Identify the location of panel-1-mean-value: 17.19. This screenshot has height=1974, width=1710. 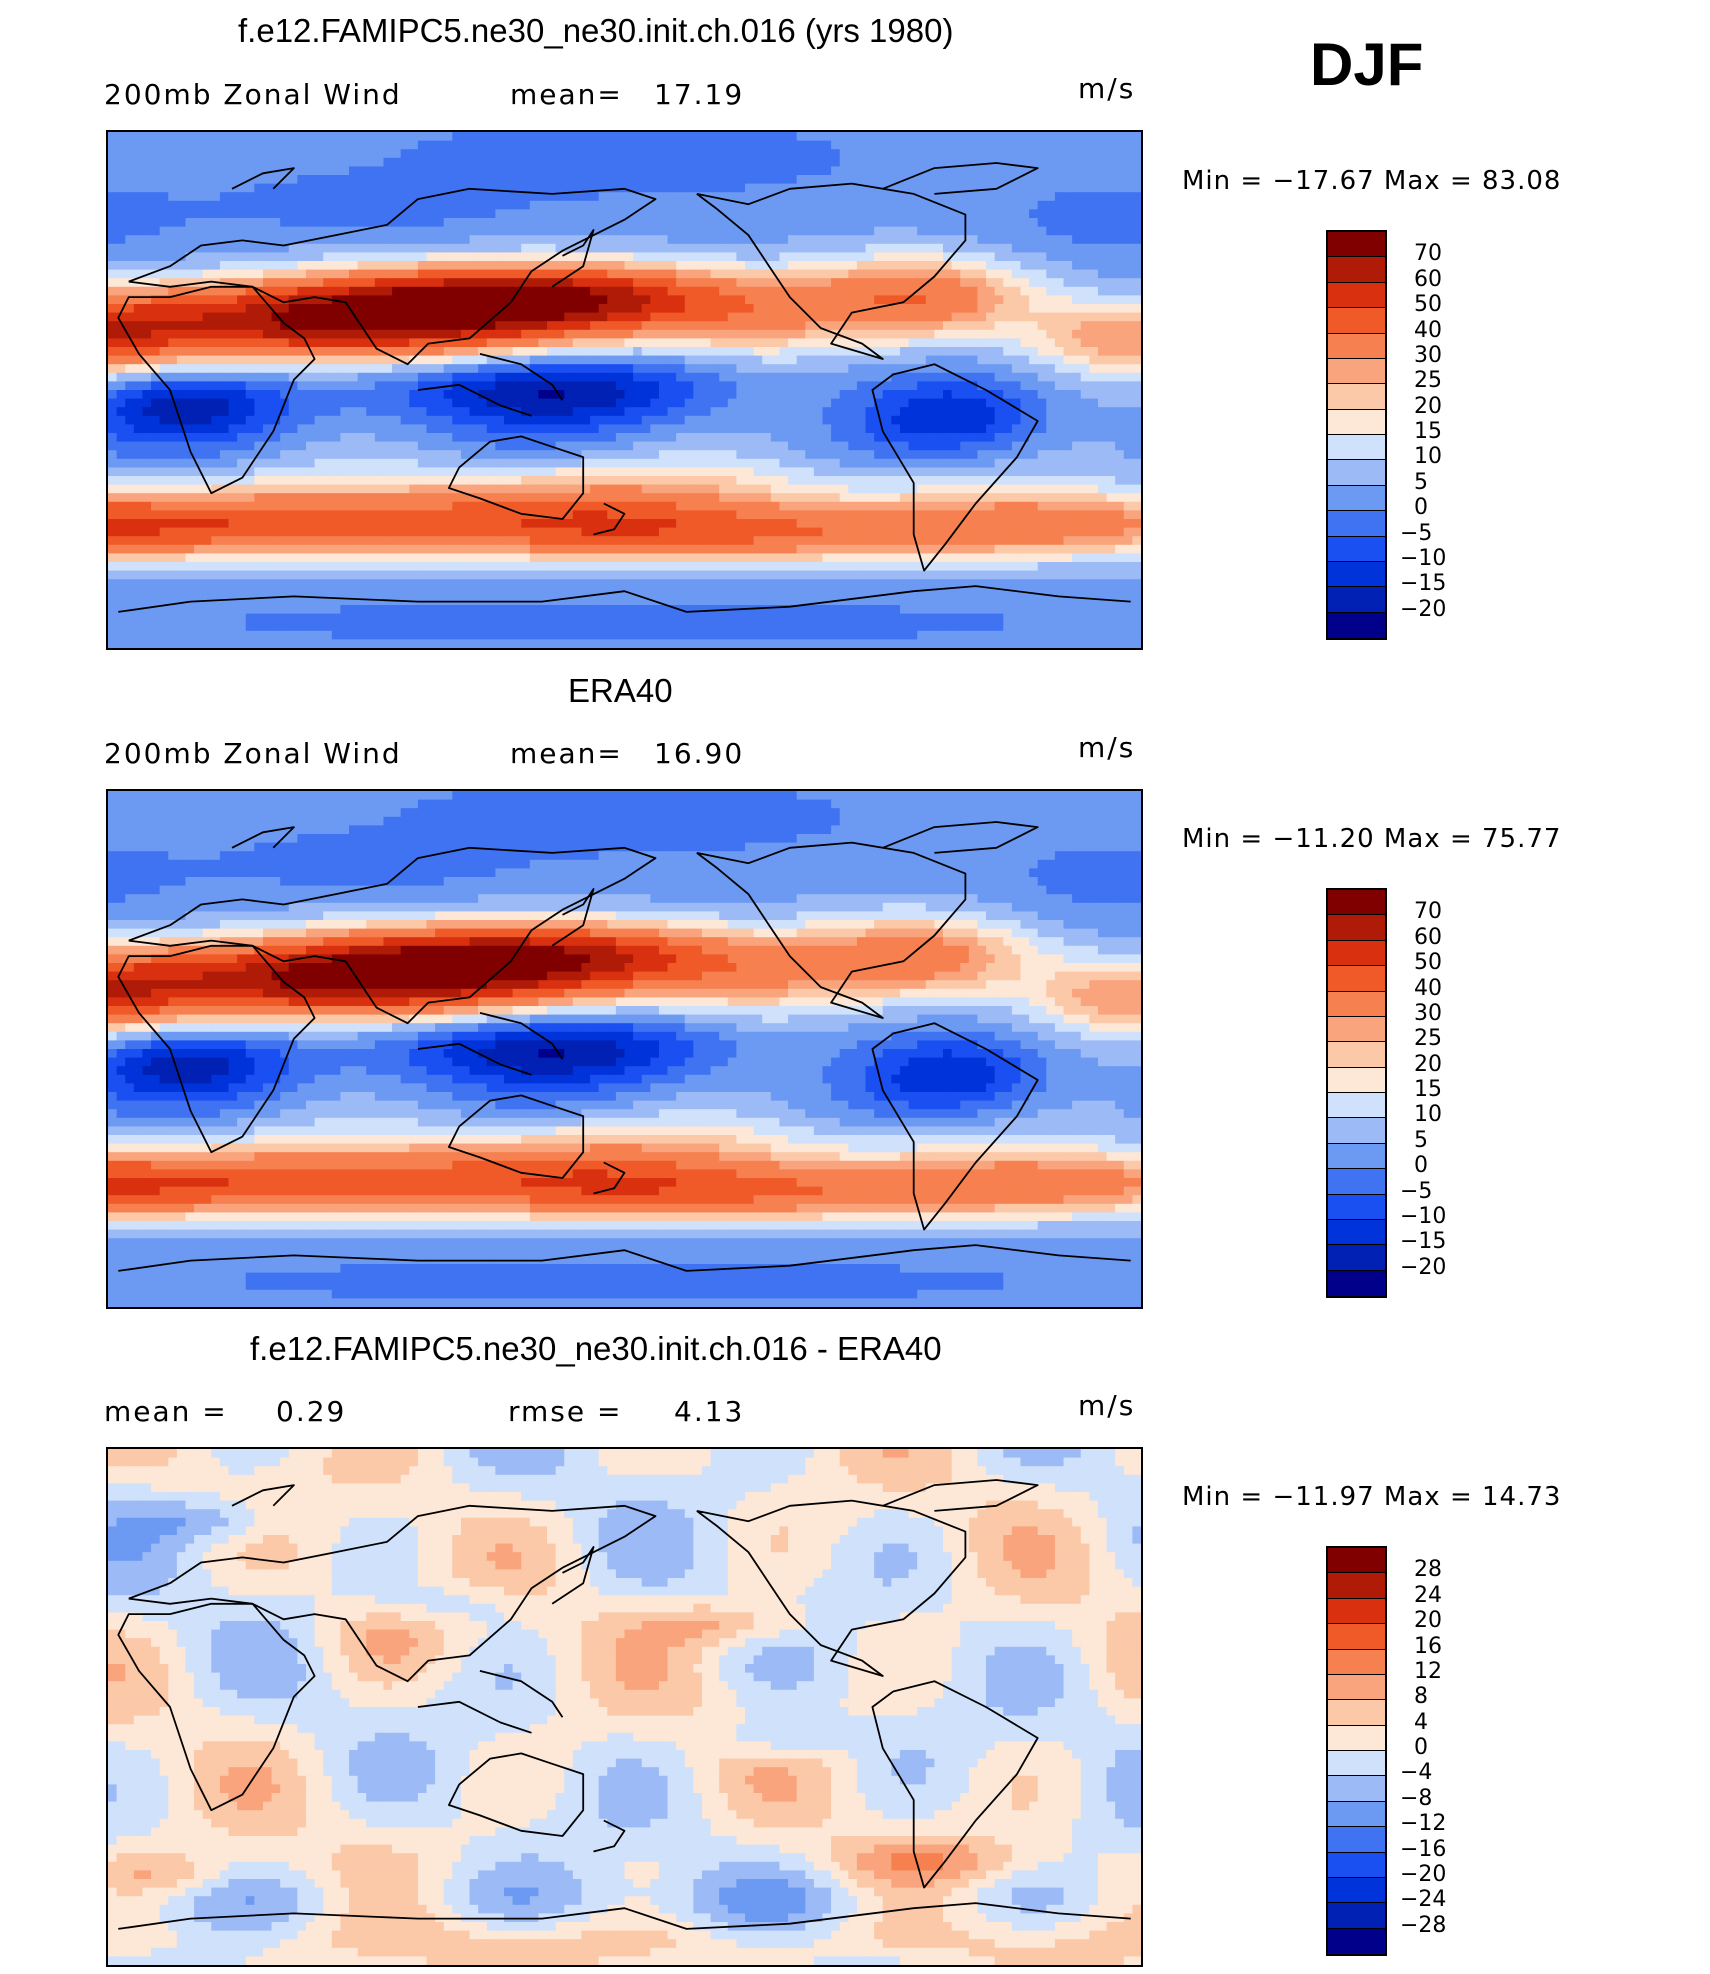
(699, 94).